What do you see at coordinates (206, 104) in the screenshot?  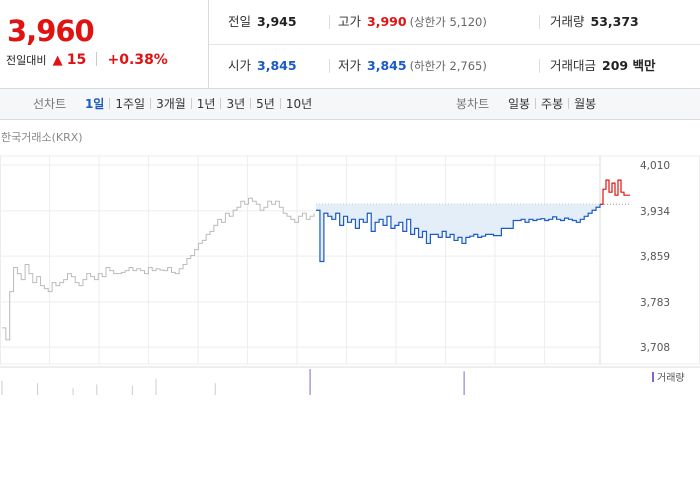 I see `tab-line-period-3: 1년` at bounding box center [206, 104].